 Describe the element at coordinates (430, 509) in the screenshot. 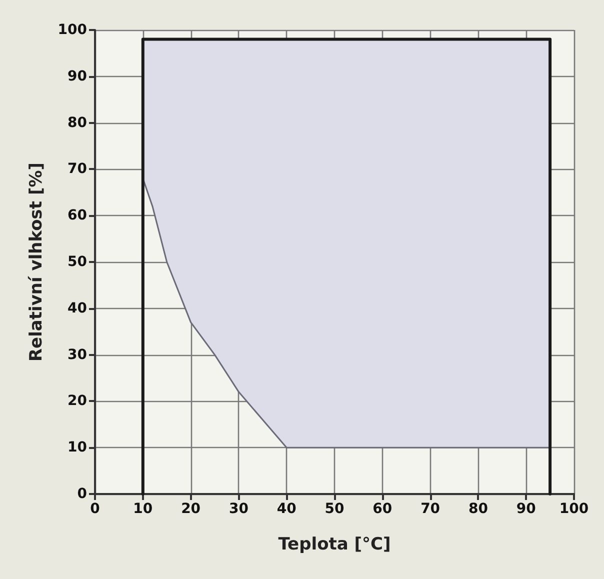

I see `x-tick-label: 70` at that location.